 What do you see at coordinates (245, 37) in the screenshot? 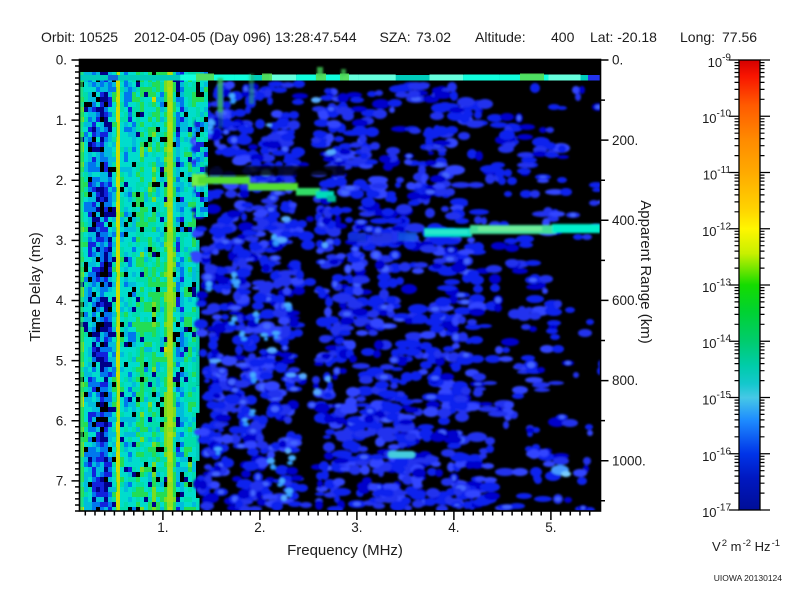
I see `svg-text:2012-04-05 (Day 096) 13:28:47.: 2012-04-05 (Day 096) 13:28:47.544` at bounding box center [245, 37].